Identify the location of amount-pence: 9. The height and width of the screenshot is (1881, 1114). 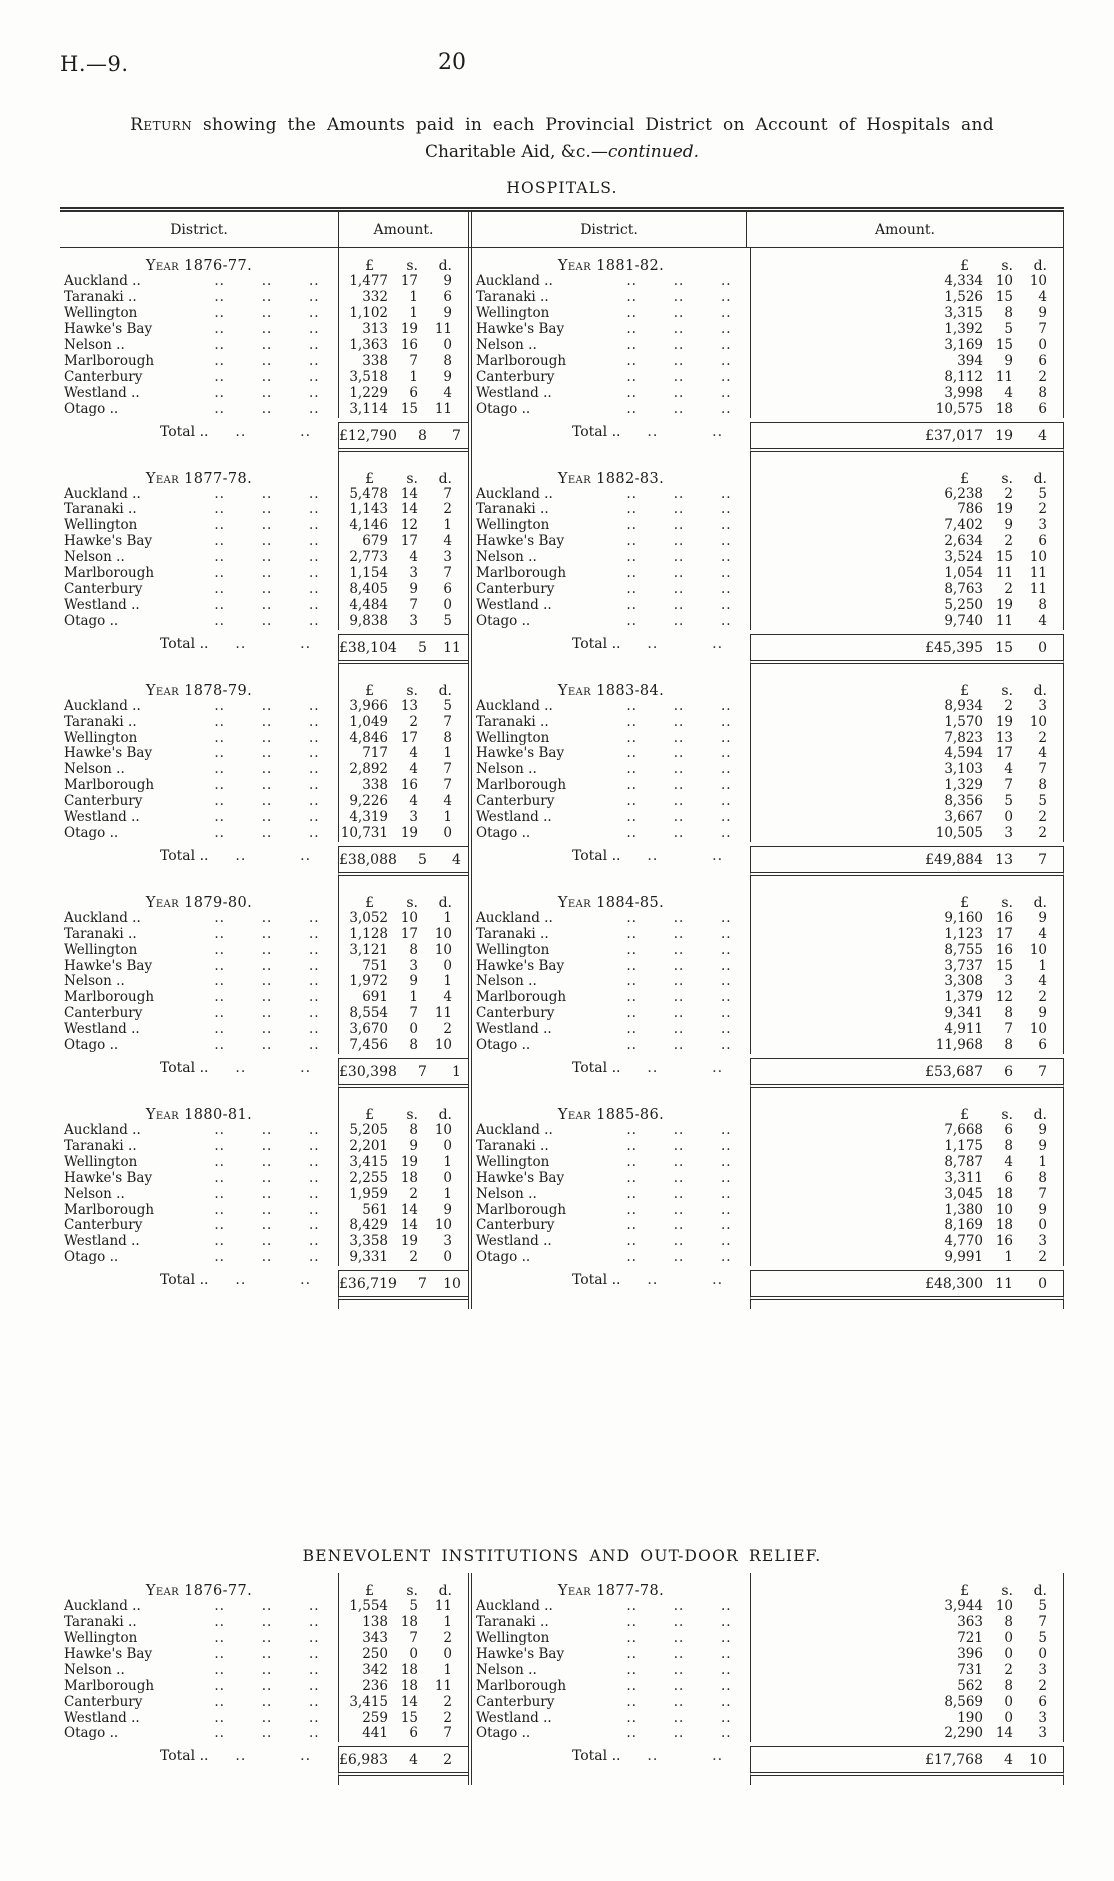
(1042, 917).